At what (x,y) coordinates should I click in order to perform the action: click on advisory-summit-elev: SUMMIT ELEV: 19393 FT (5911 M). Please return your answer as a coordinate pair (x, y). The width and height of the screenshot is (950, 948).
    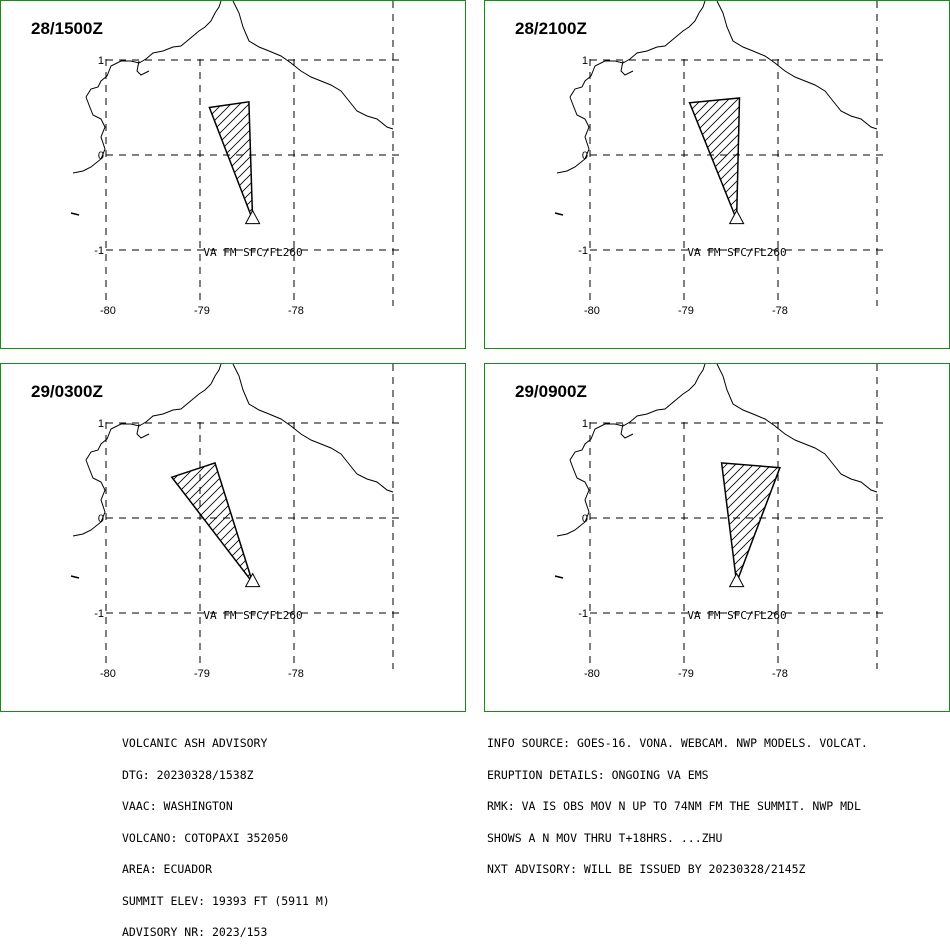
    Looking at the image, I should click on (226, 900).